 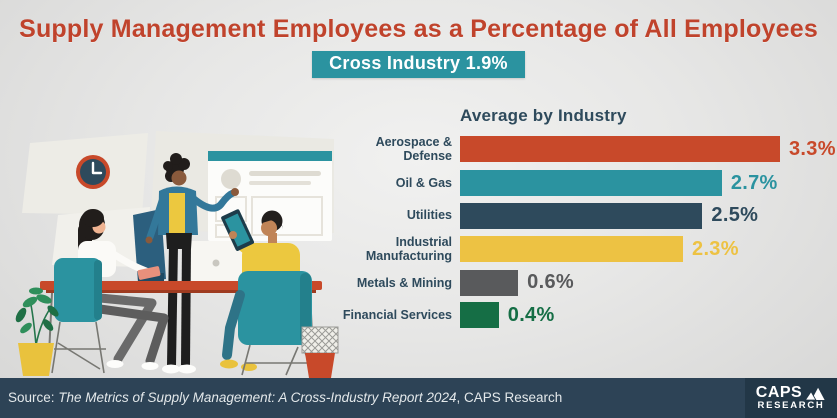 What do you see at coordinates (550, 282) in the screenshot?
I see `bar-value: 0.6%` at bounding box center [550, 282].